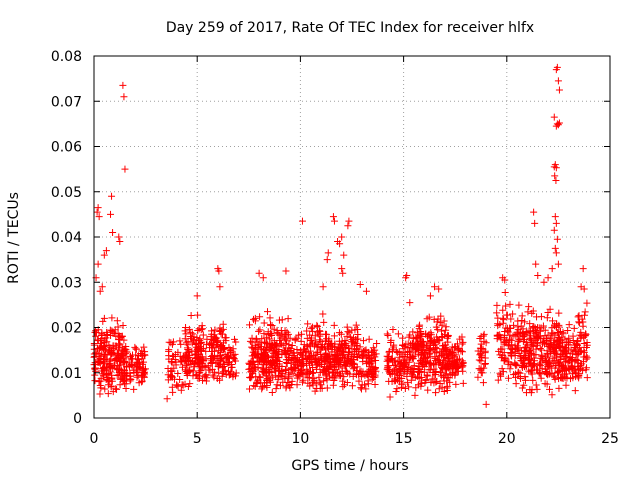 The width and height of the screenshot is (640, 480). I want to click on y-tick-label: 0.03, so click(66, 283).